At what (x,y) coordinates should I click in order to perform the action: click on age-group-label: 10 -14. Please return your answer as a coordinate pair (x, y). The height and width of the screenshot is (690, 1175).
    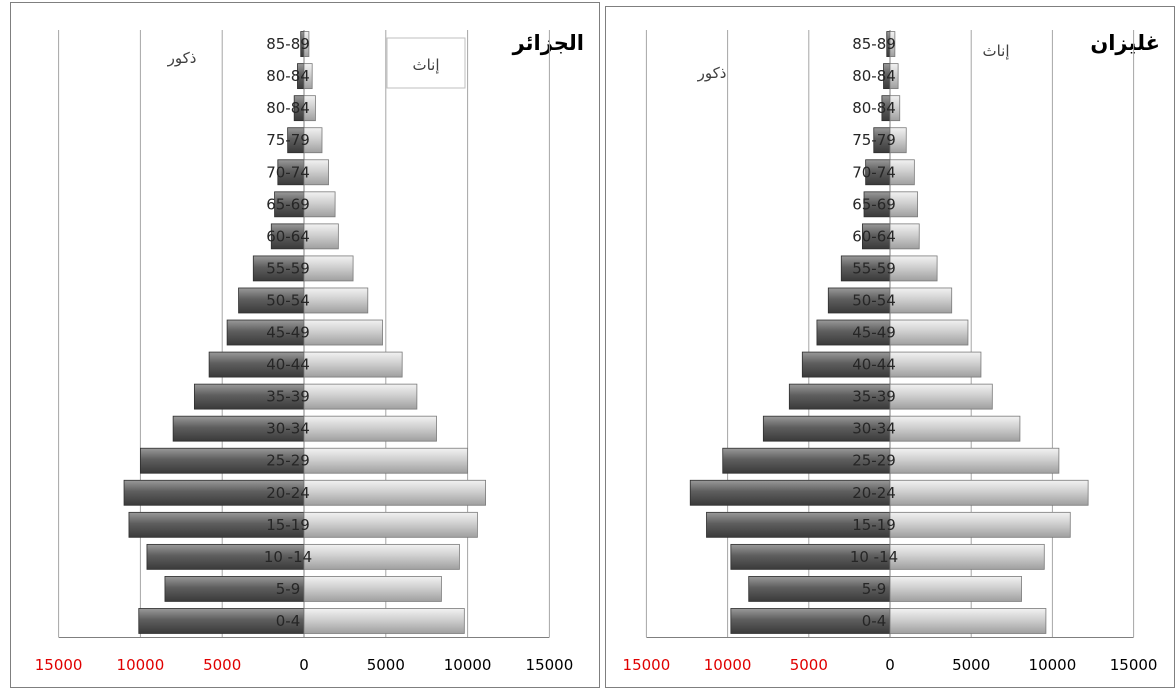
    Looking at the image, I should click on (288, 557).